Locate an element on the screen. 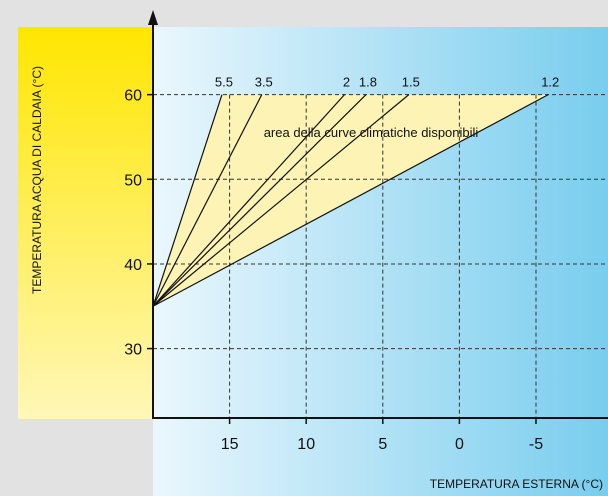 The image size is (608, 496). curve-label-1: 3.5 is located at coordinates (264, 82).